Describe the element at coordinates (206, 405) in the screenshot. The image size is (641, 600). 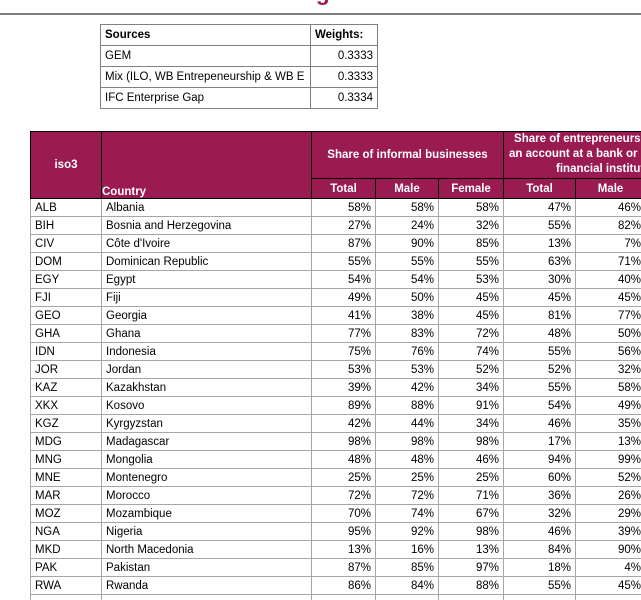
I see `country-cell: Kosovo` at that location.